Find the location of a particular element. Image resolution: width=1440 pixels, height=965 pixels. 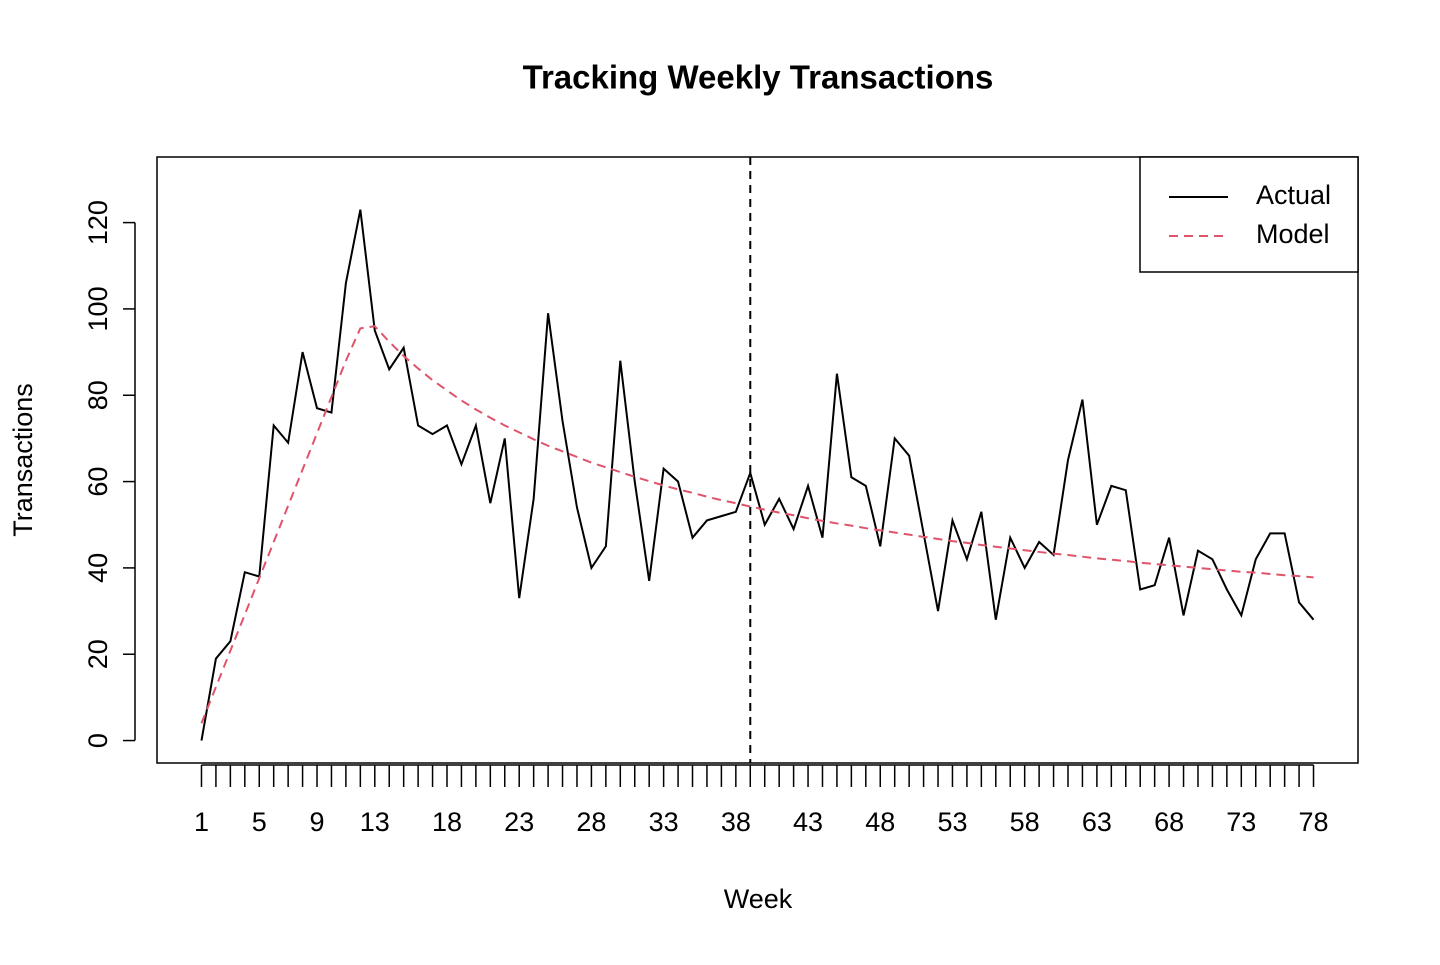

y-tick-label: 100 is located at coordinates (98, 308).